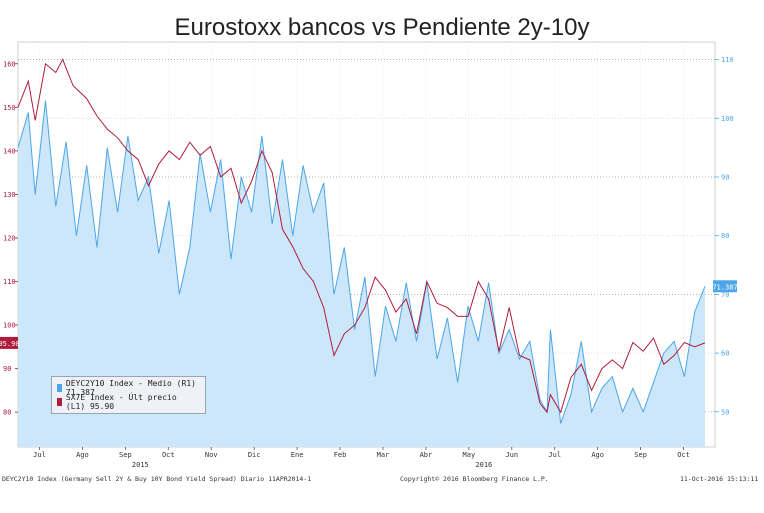 This screenshot has height=513, width=764. What do you see at coordinates (82, 455) in the screenshot?
I see `x-tick-label-1: Ago` at bounding box center [82, 455].